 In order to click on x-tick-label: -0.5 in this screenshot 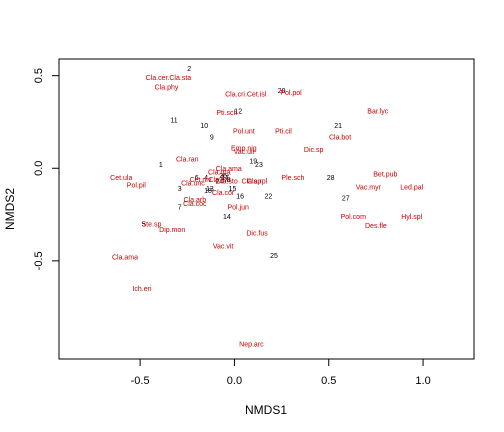, I will do `click(140, 381)`.